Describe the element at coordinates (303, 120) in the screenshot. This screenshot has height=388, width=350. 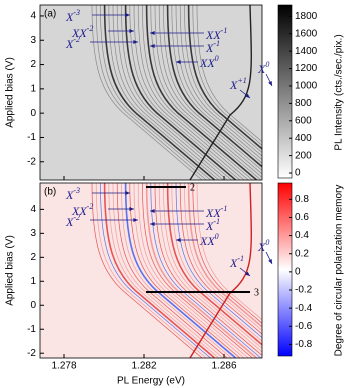
I see `colorbar-tick-label: 600` at that location.